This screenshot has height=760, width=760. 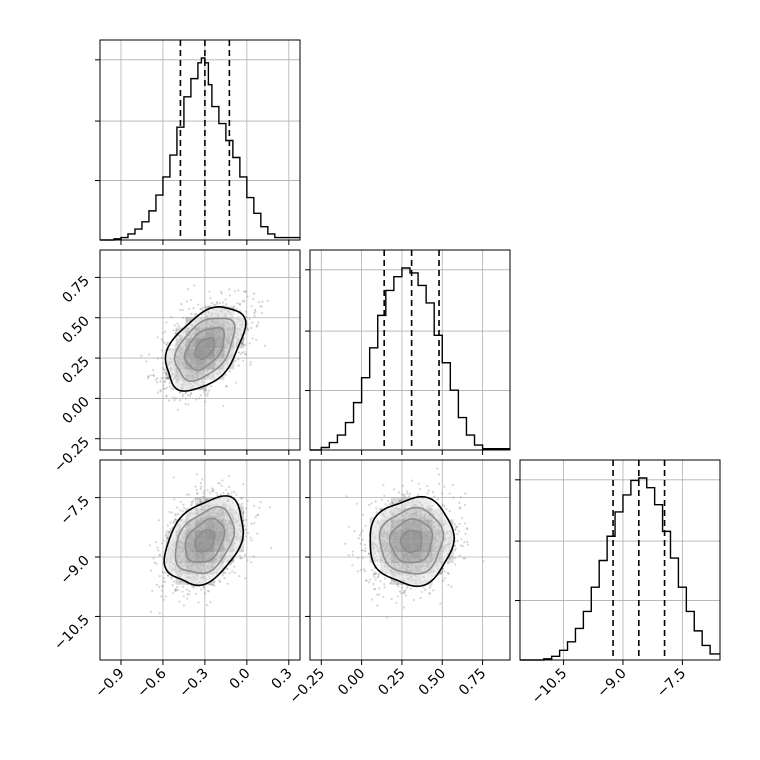 I want to click on y-tick-label: 0.50, so click(x=75, y=329).